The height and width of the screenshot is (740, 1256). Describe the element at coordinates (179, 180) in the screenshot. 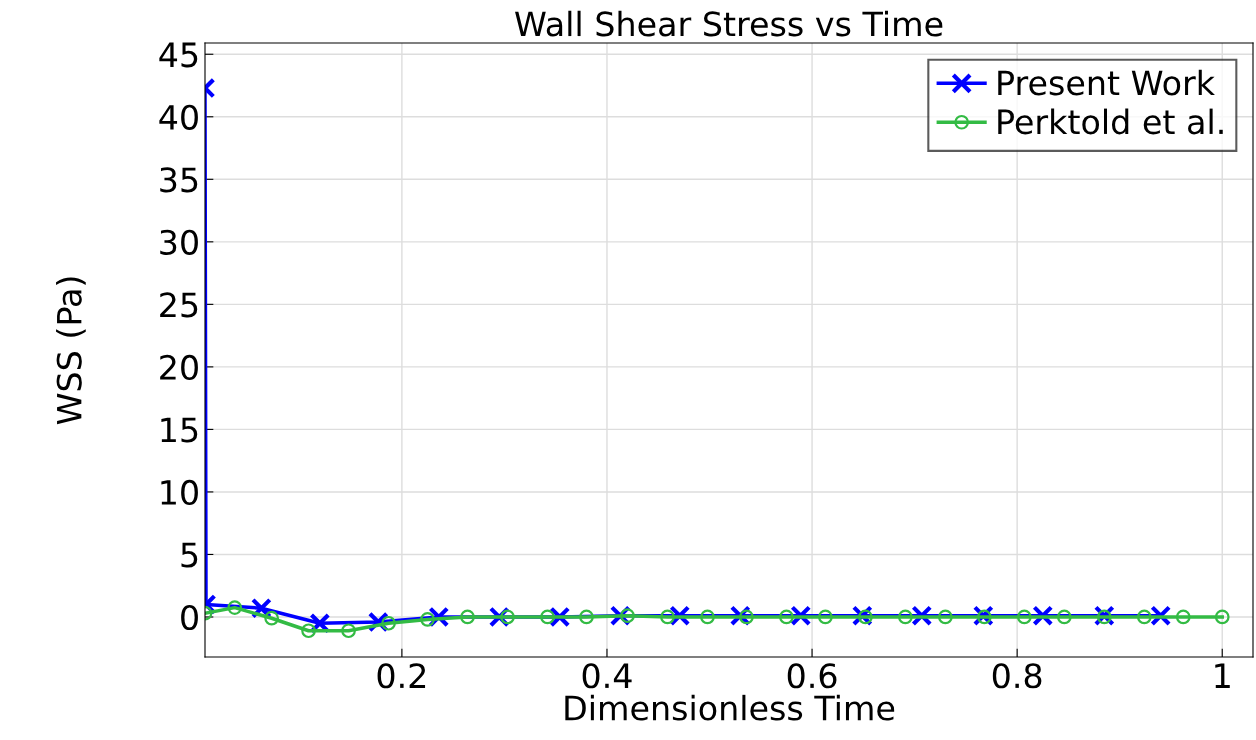

I see `y-tick-label: 35` at that location.